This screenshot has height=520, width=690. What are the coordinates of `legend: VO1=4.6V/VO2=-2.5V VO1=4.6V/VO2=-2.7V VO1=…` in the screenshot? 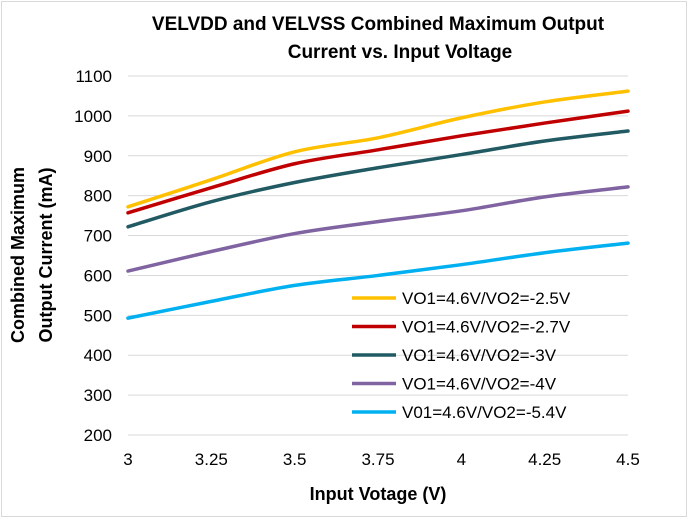 It's located at (461, 355).